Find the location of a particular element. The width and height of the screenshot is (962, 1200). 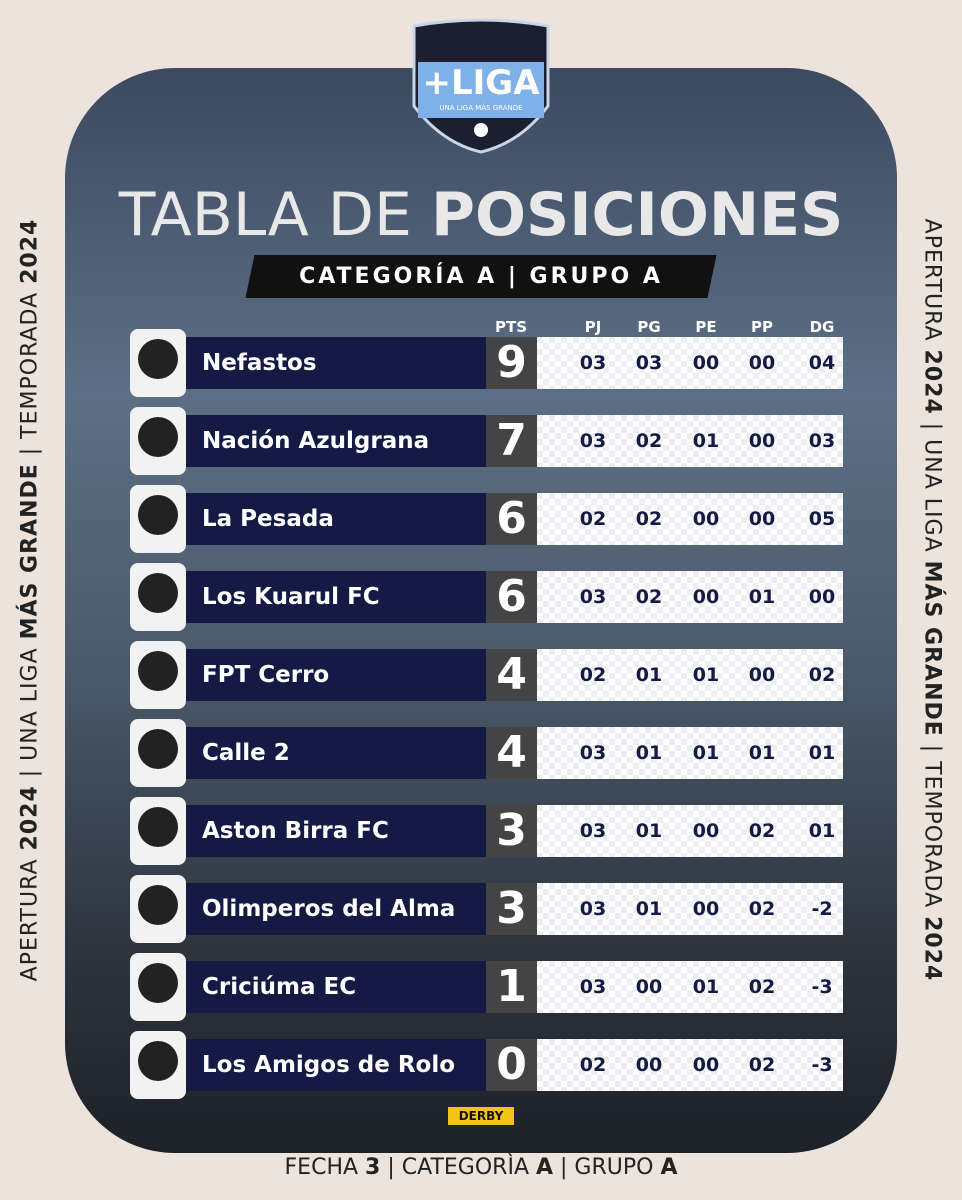

title: TABLA DE POSICIONES is located at coordinates (481, 215).